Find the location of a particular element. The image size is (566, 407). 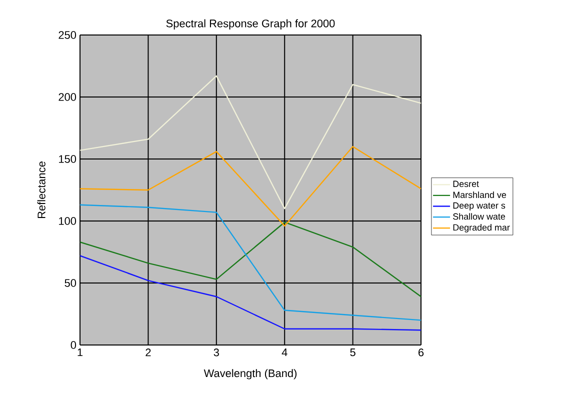

chart-title: Spectral Response Graph for 2000 is located at coordinates (250, 24).